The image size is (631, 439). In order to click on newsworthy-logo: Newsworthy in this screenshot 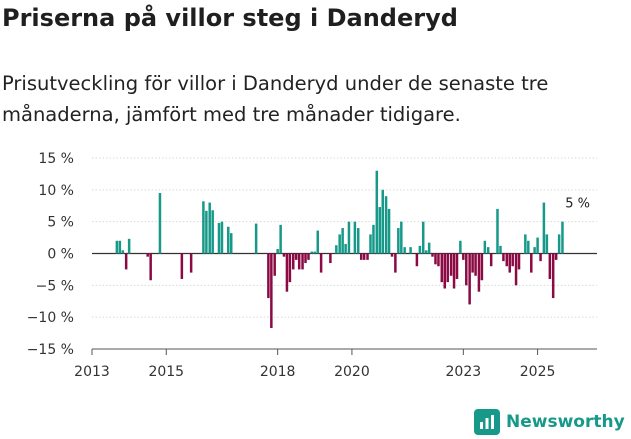, I will do `click(549, 422)`.